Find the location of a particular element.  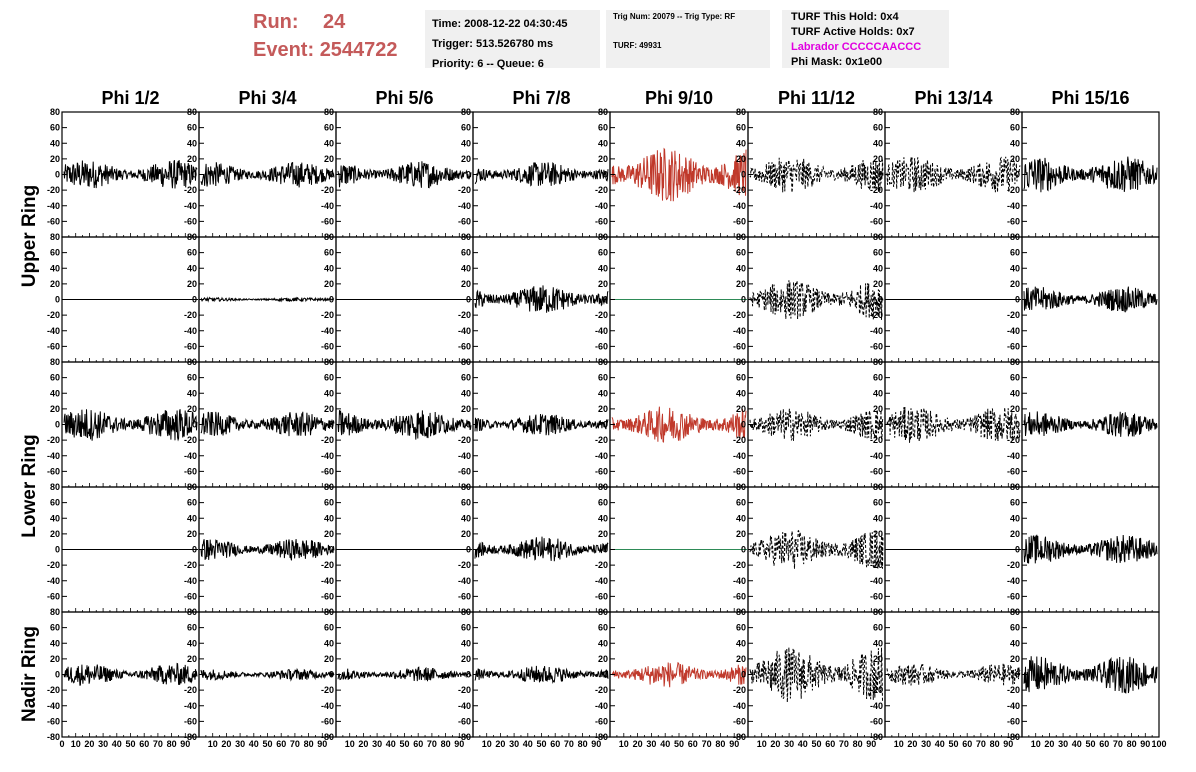

x-tick-label: 30 is located at coordinates (1063, 744).